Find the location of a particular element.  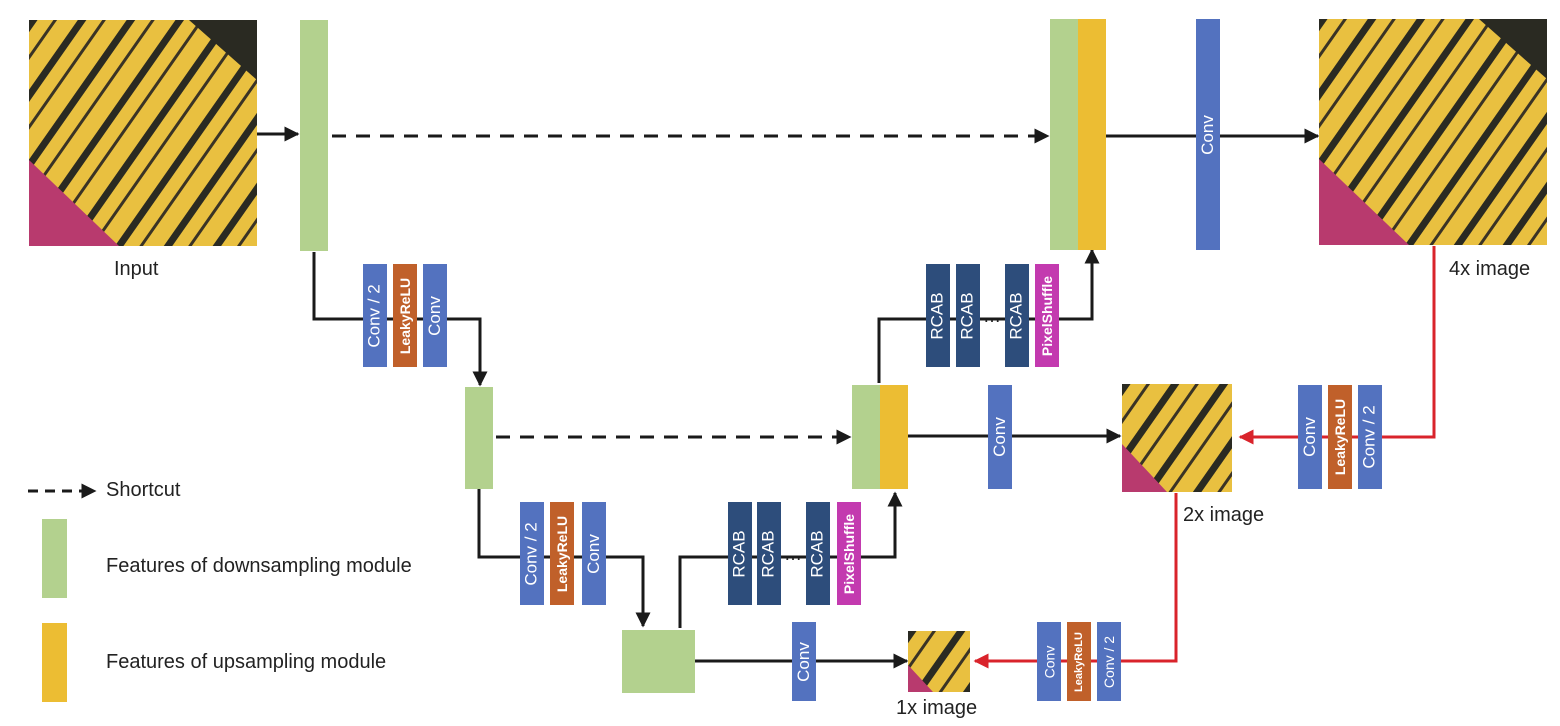

concat-mid-up is located at coordinates (894, 437).